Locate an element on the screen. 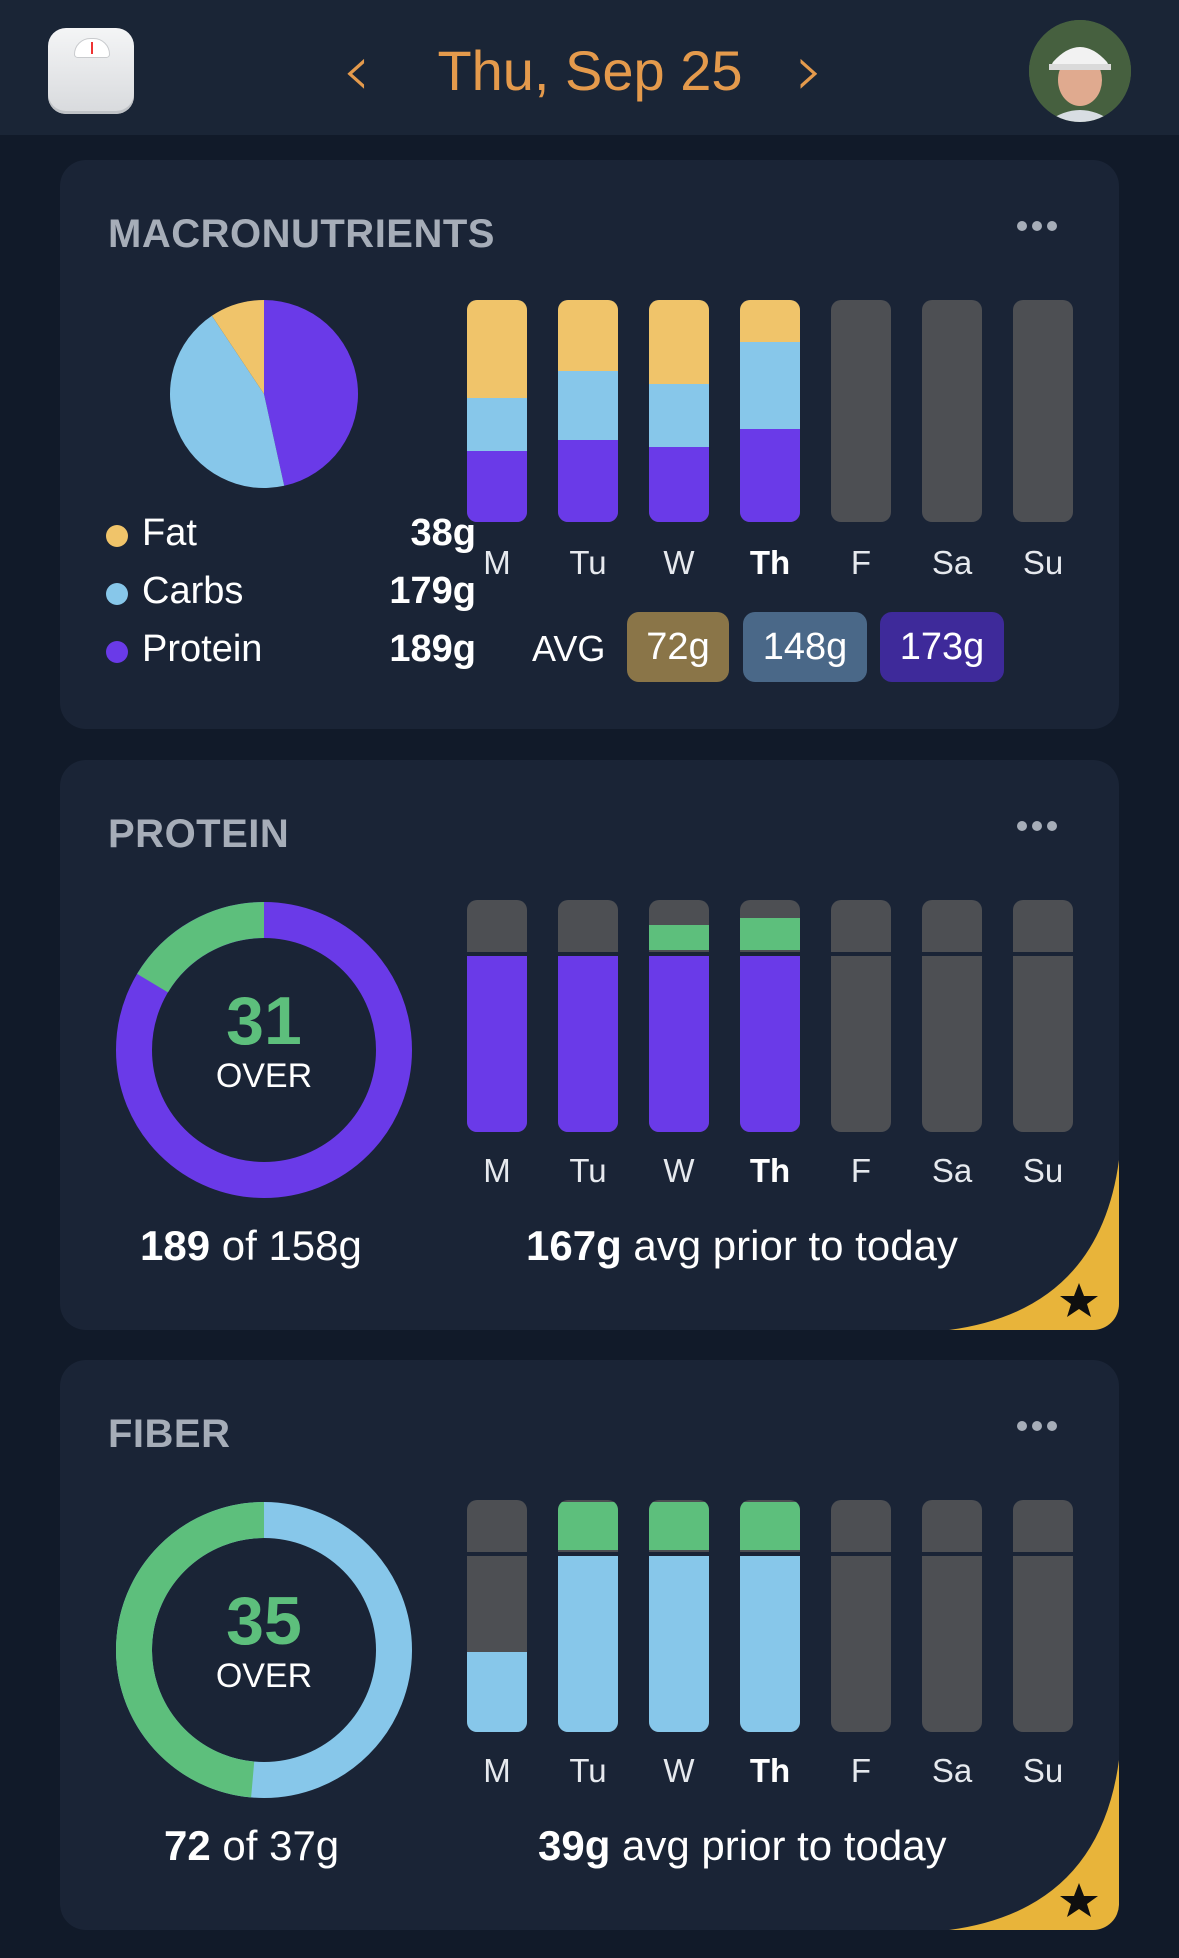 The width and height of the screenshot is (1179, 1958). fiber-avg-value: 39g is located at coordinates (574, 1845).